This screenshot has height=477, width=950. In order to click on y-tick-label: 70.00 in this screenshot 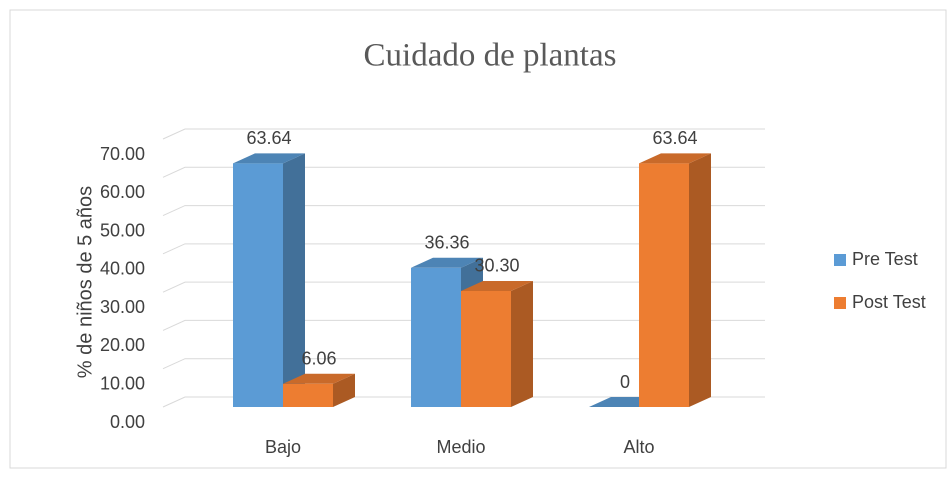, I will do `click(122, 154)`.